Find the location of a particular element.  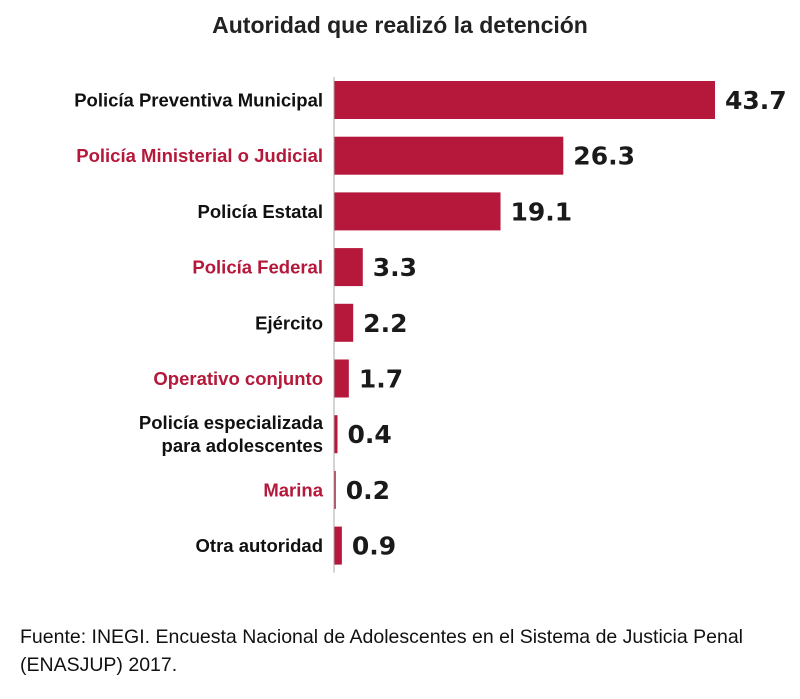

category-label-8: Otra autoridad is located at coordinates (259, 545).